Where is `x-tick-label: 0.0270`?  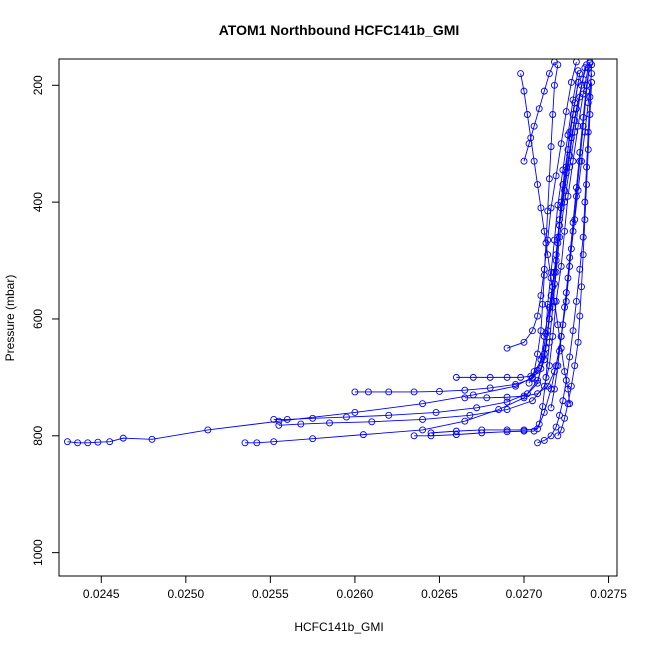 x-tick-label: 0.0270 is located at coordinates (524, 594).